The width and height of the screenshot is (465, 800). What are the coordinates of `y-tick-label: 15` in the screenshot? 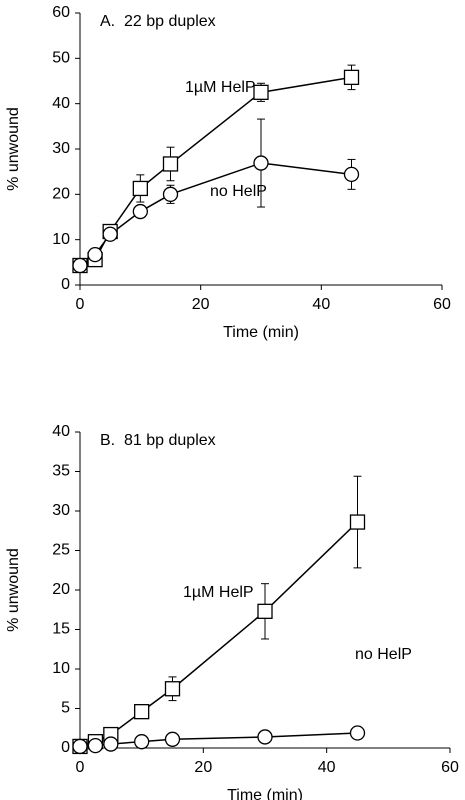 It's located at (61, 629).